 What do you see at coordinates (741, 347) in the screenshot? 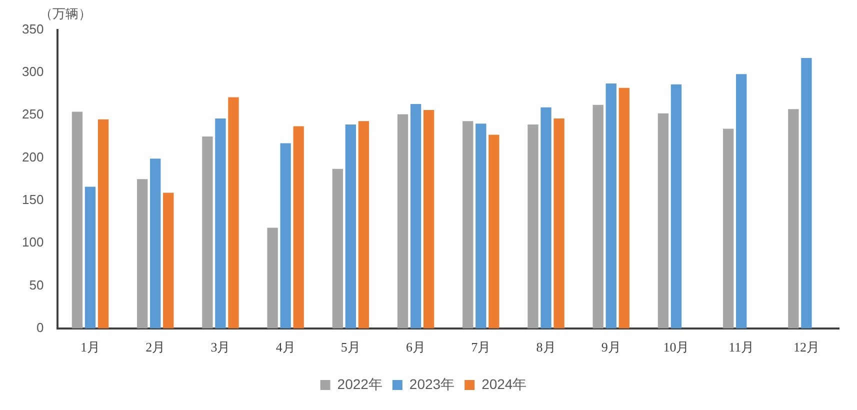
I see `x-tick-label: 11月` at bounding box center [741, 347].